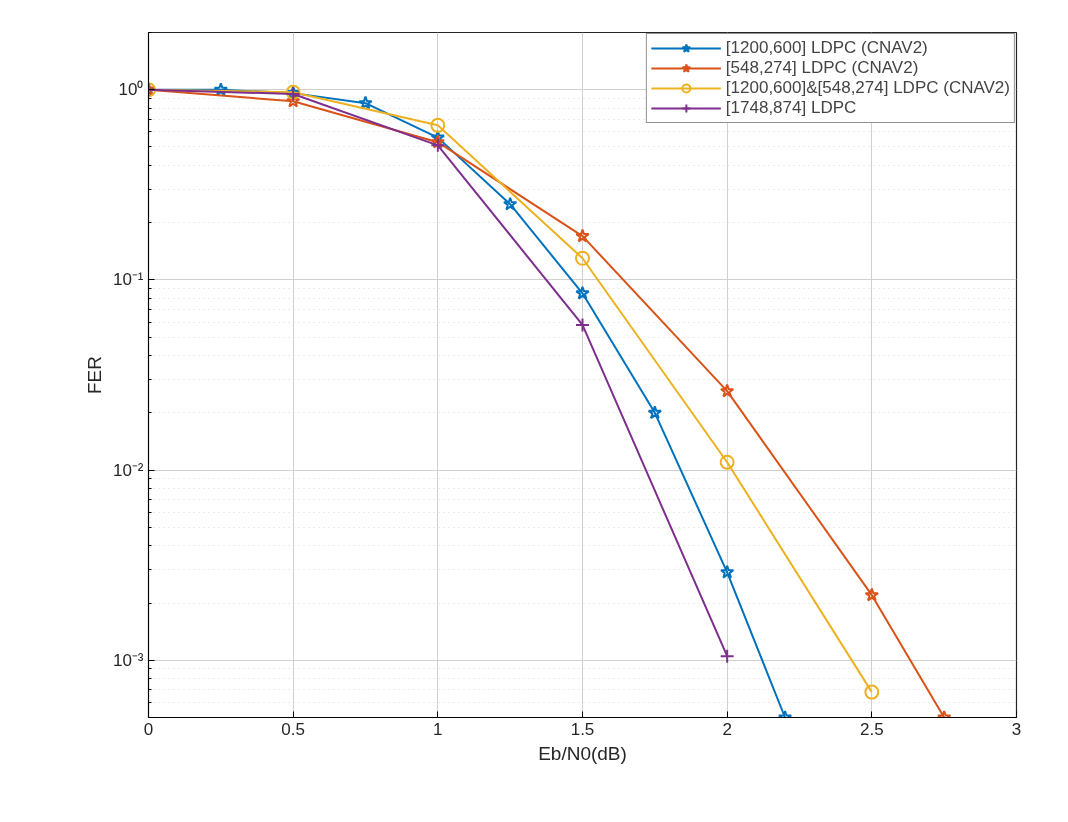  I want to click on x-tick-label: 2, so click(727, 729).